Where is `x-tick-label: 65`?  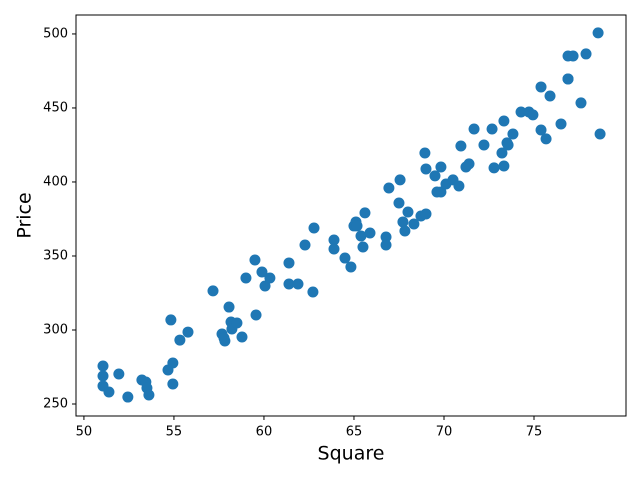
x-tick-label: 65 is located at coordinates (354, 432).